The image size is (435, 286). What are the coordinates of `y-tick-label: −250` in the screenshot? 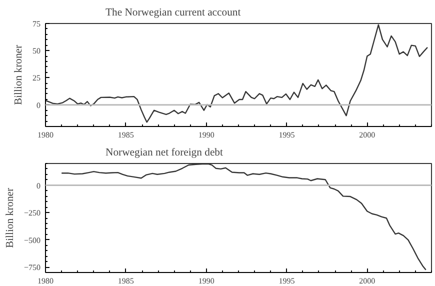 It's located at (32, 213).